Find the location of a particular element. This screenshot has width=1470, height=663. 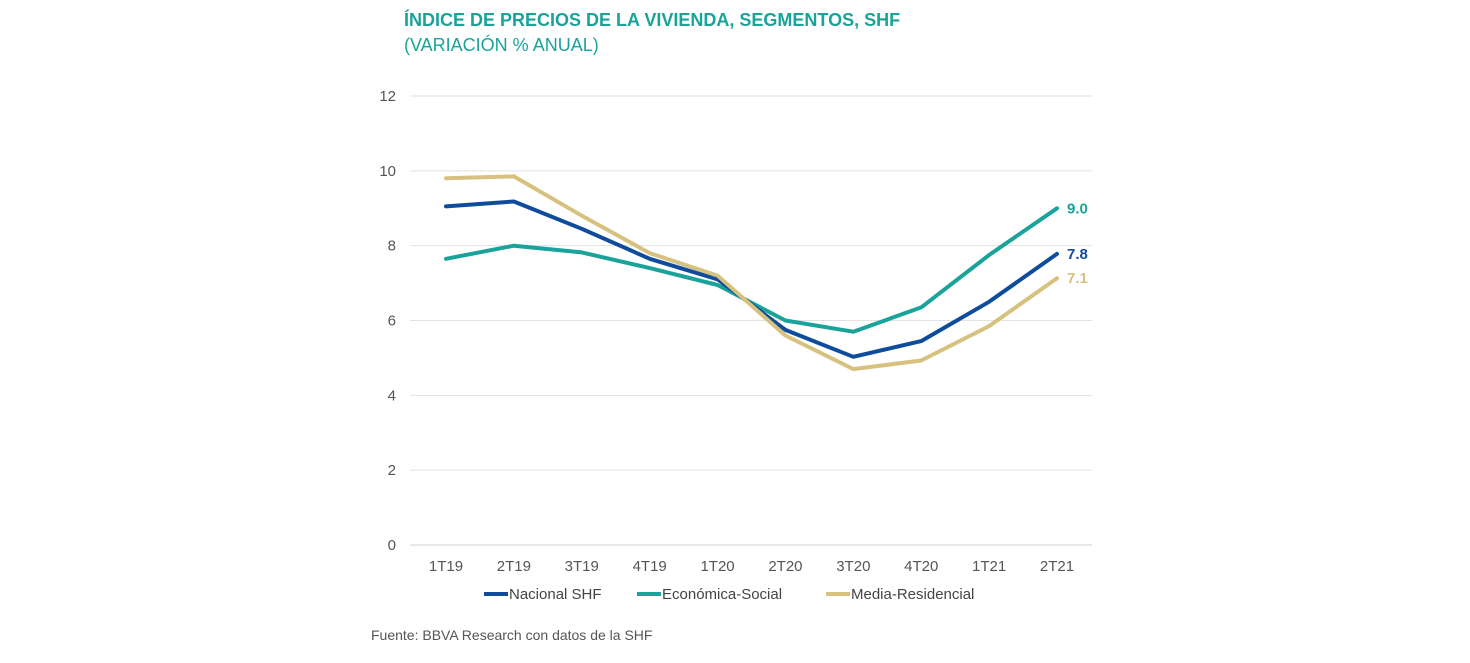

x-tick-label: 4T19 is located at coordinates (650, 566).